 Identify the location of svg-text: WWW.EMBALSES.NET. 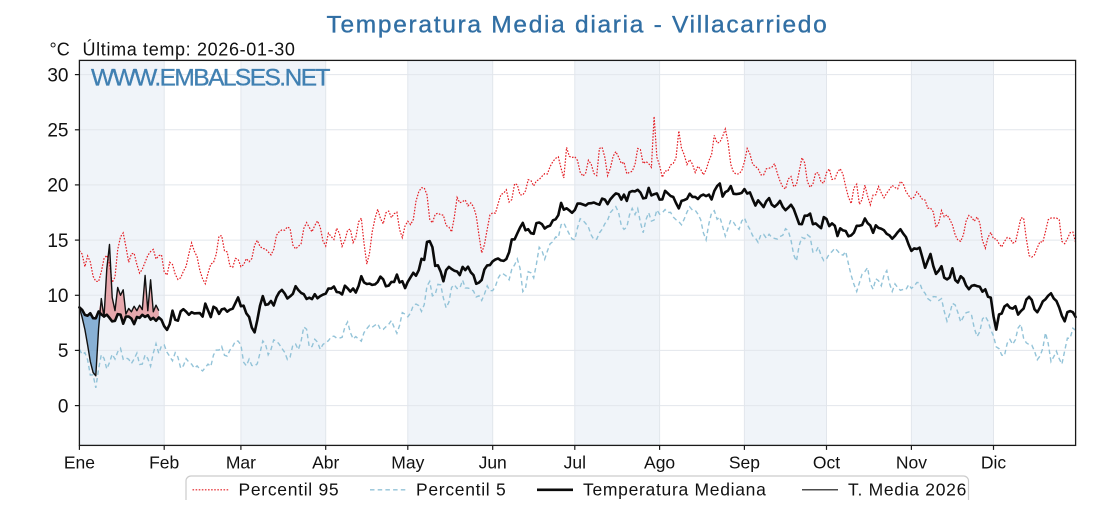
(211, 78).